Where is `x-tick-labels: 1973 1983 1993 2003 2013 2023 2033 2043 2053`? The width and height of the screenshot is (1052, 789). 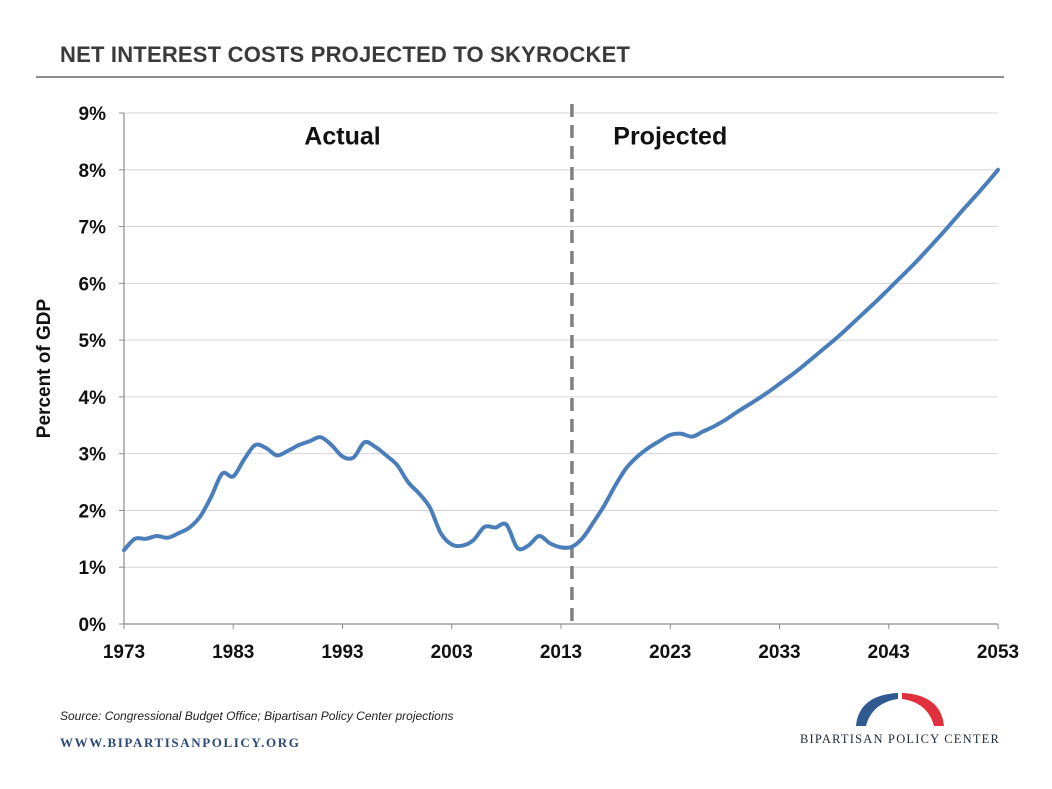
x-tick-labels: 1973 1983 1993 2003 2013 2023 2033 2043 2053 is located at coordinates (561, 643).